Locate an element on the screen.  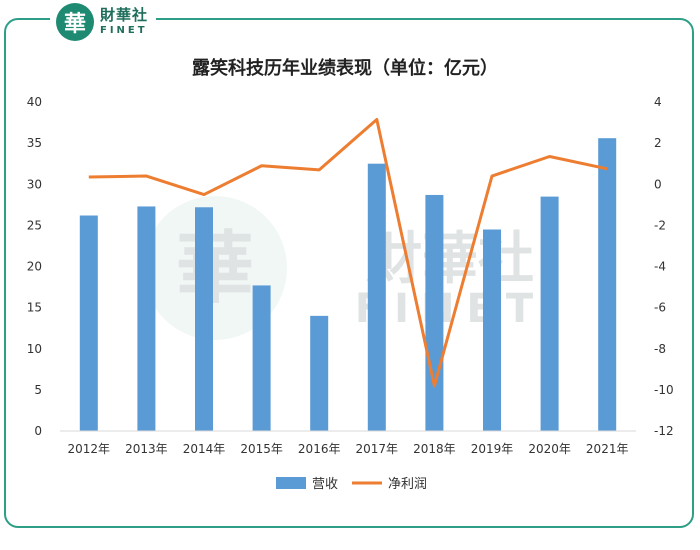
x-tick-0: 2012年 is located at coordinates (89, 449).